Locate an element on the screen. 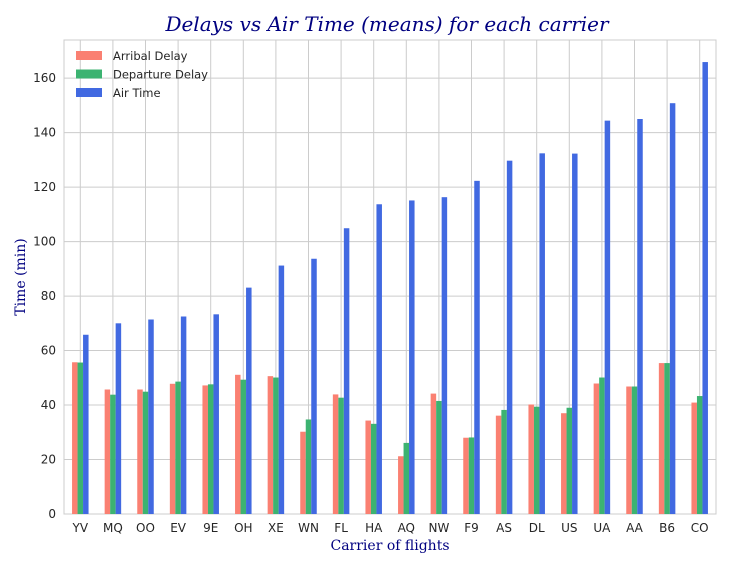  x-tick-label: AS is located at coordinates (504, 528).